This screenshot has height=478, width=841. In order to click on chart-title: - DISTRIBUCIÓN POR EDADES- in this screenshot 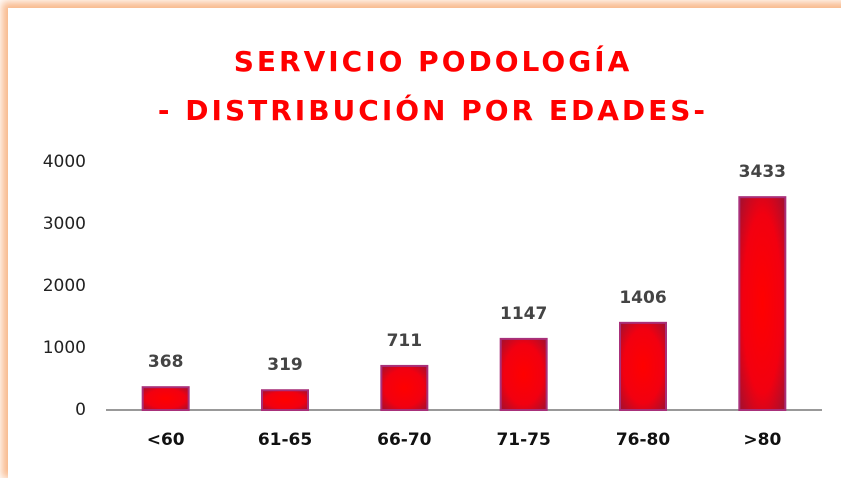, I will do `click(433, 110)`.